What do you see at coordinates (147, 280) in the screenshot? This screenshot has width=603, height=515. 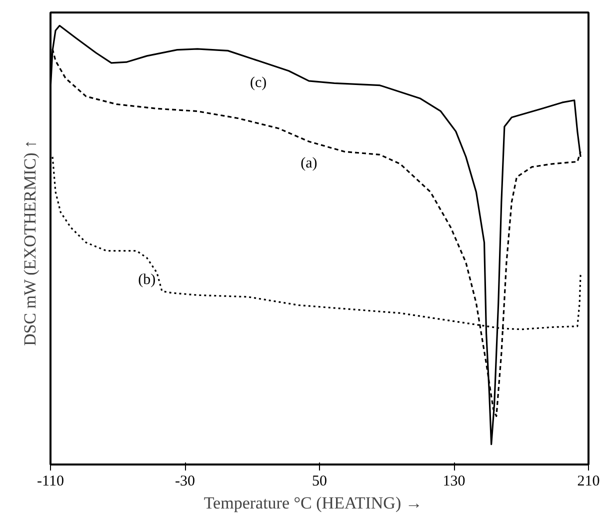 I see `series-label: (b)` at bounding box center [147, 280].